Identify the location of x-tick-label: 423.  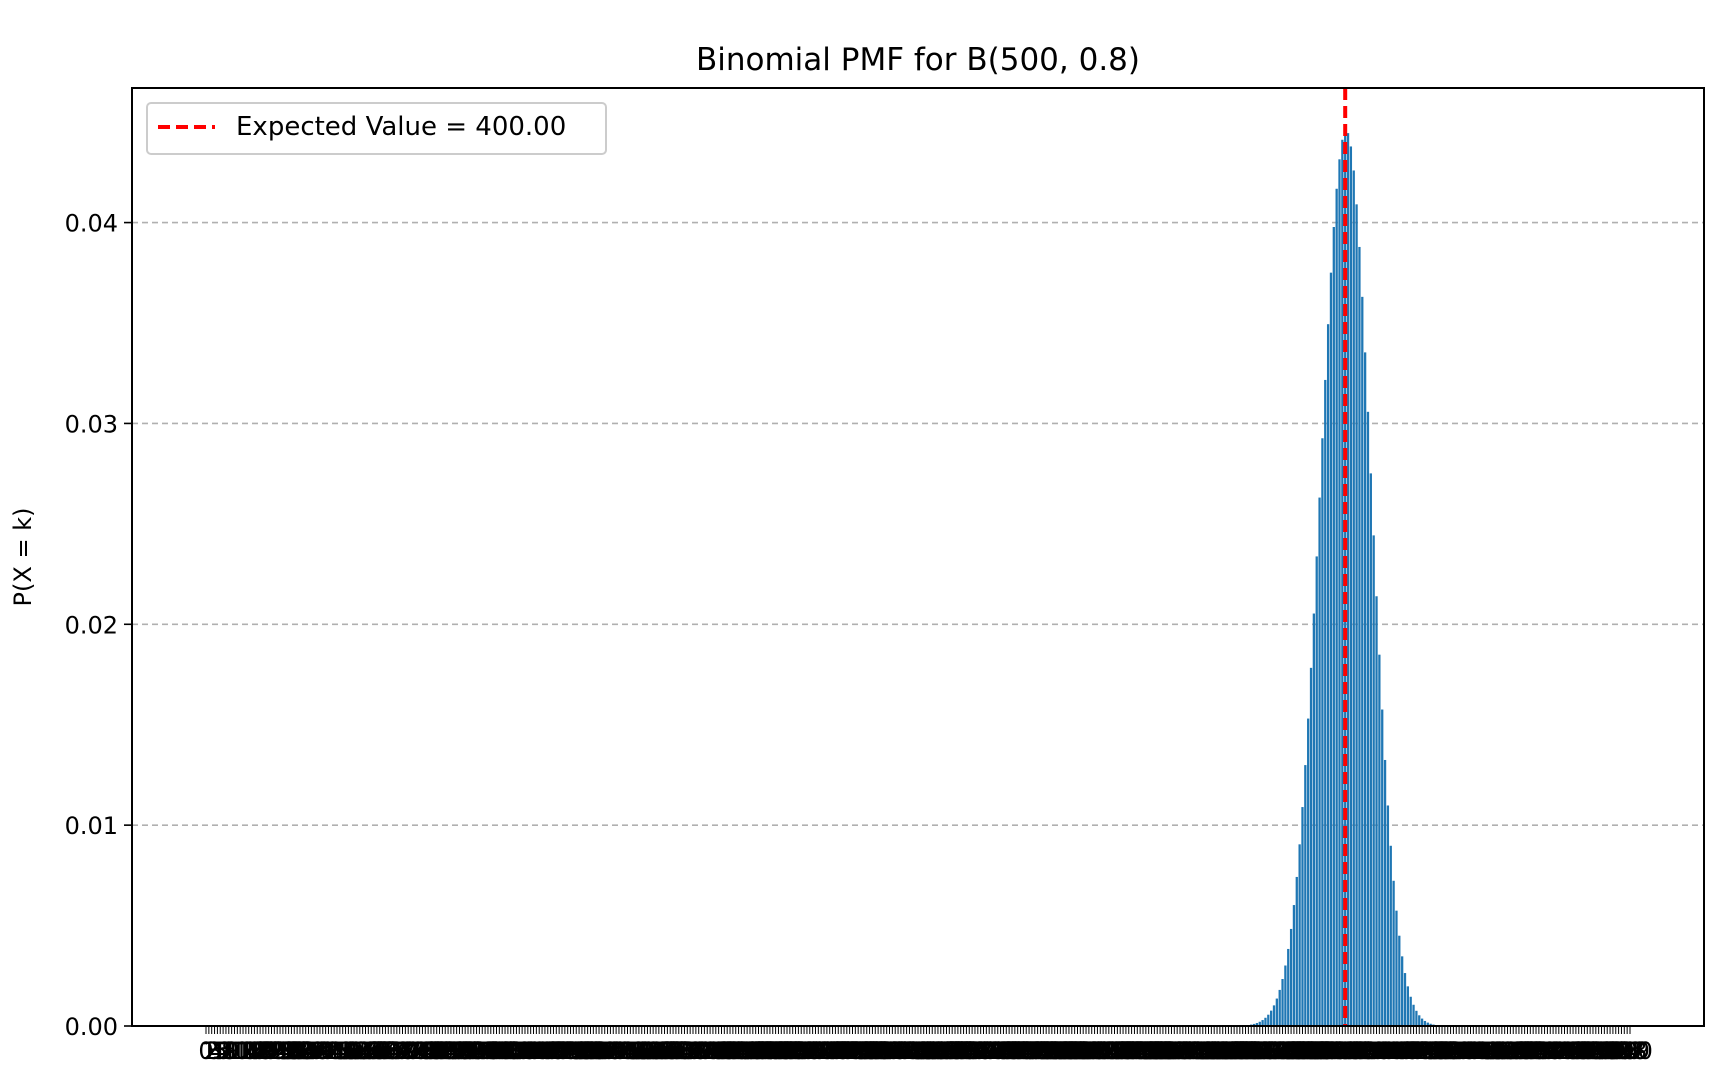
(1411, 1051).